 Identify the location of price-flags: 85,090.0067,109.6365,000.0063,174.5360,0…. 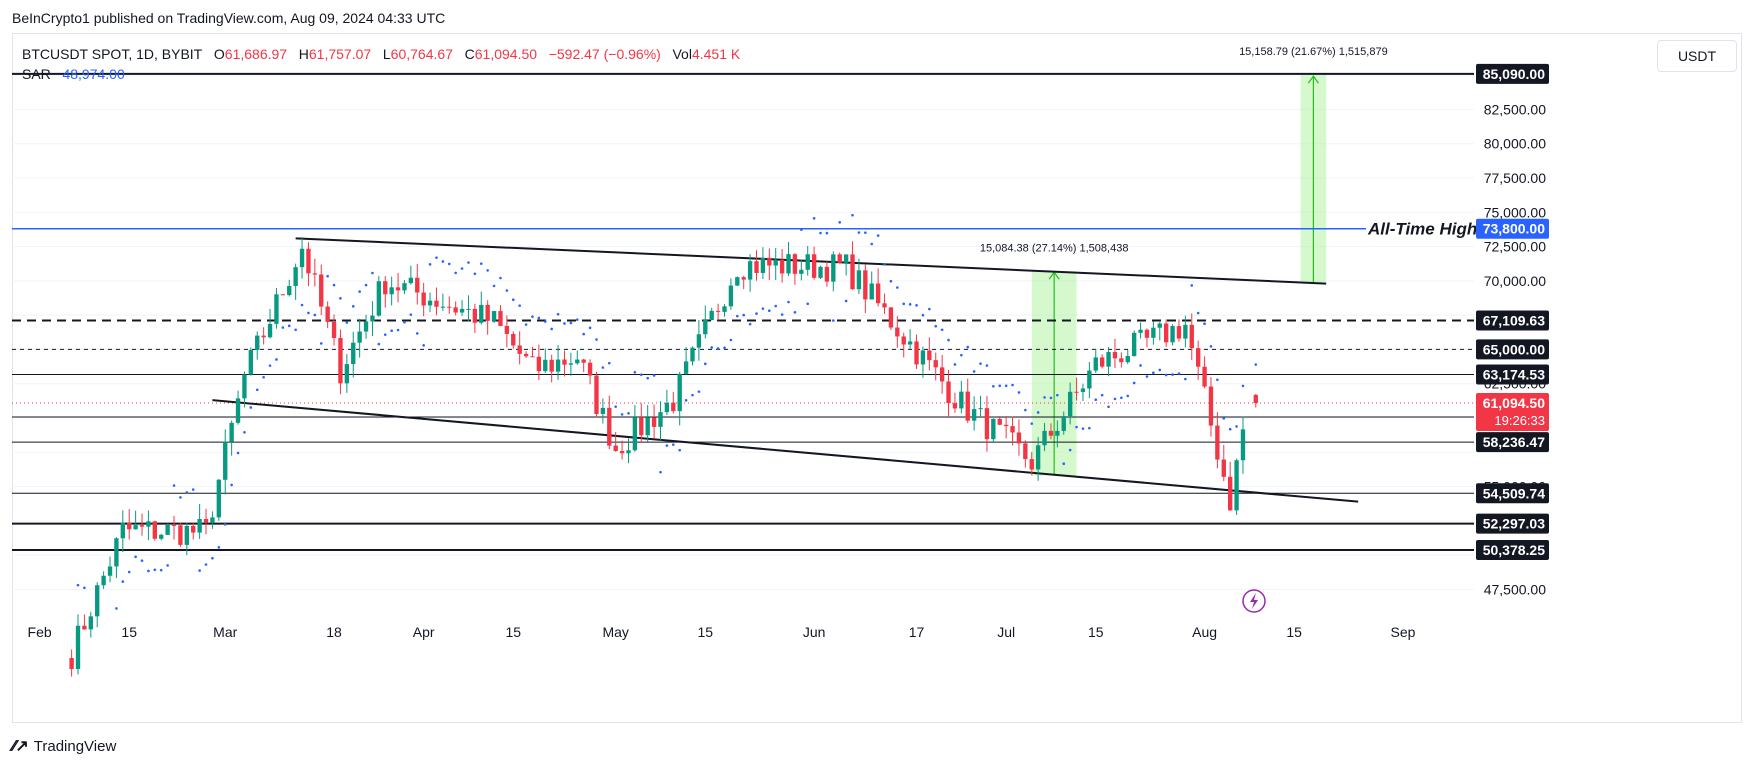
(1512, 311).